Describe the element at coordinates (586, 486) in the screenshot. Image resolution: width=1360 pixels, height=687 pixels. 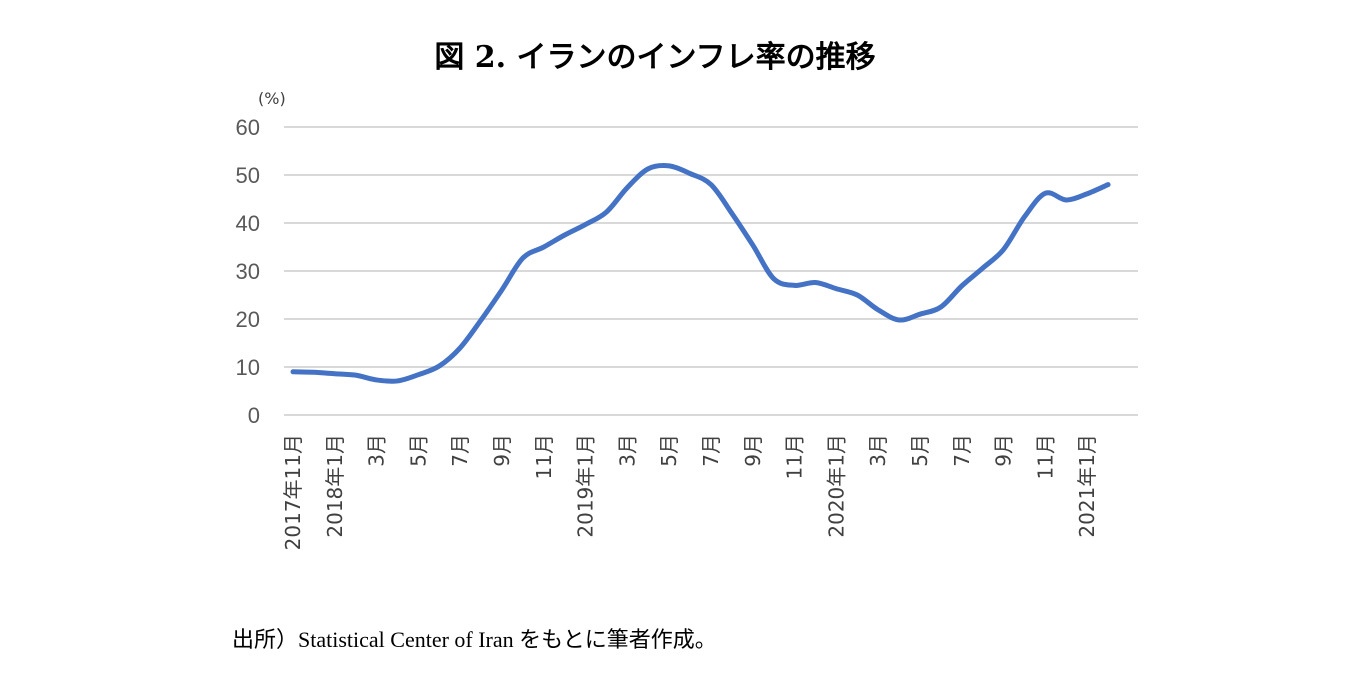
I see `x-tick-label: 2019年1月` at that location.